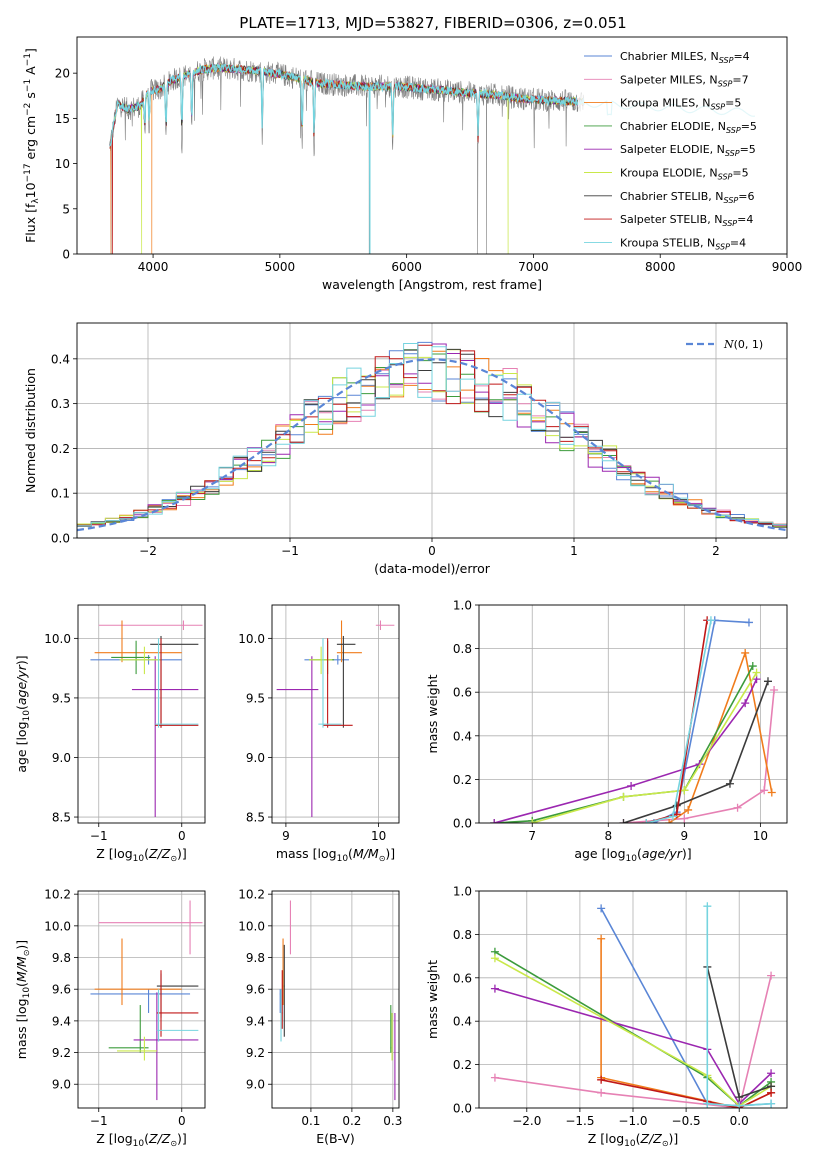 The height and width of the screenshot is (1170, 819). Describe the element at coordinates (23, 713) in the screenshot. I see `age_vs_Z-ylabel: age [log10(age/yr)]` at that location.